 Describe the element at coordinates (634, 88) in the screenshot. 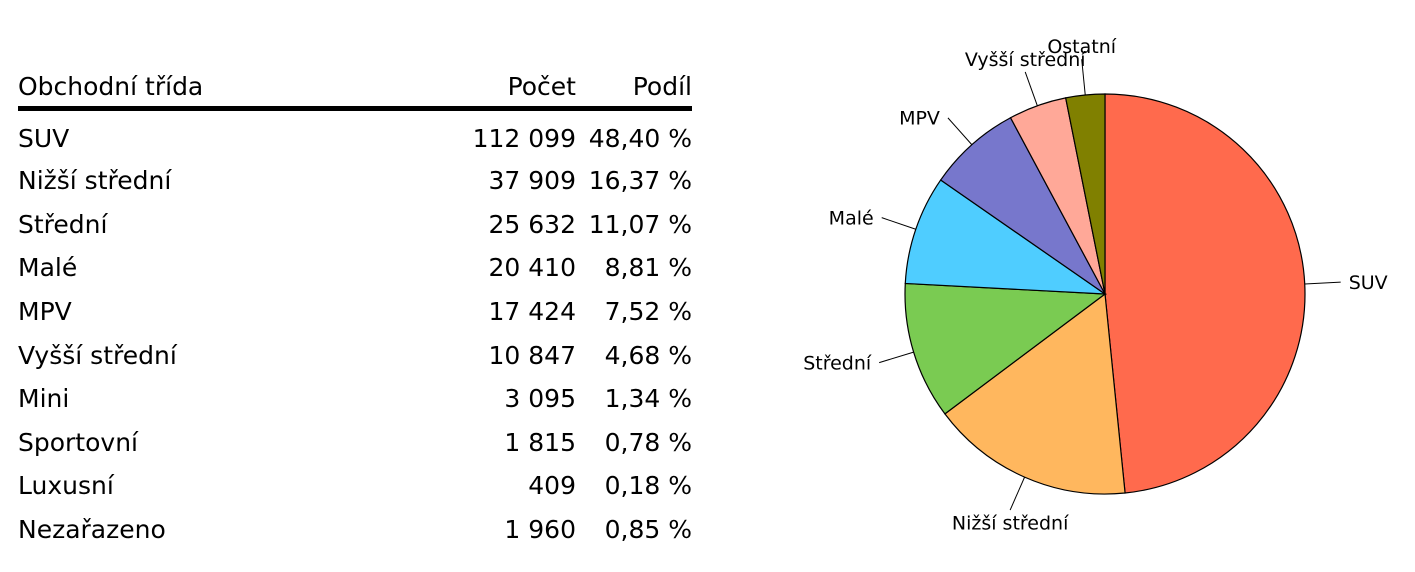

I see `header-share: Podíl` at that location.